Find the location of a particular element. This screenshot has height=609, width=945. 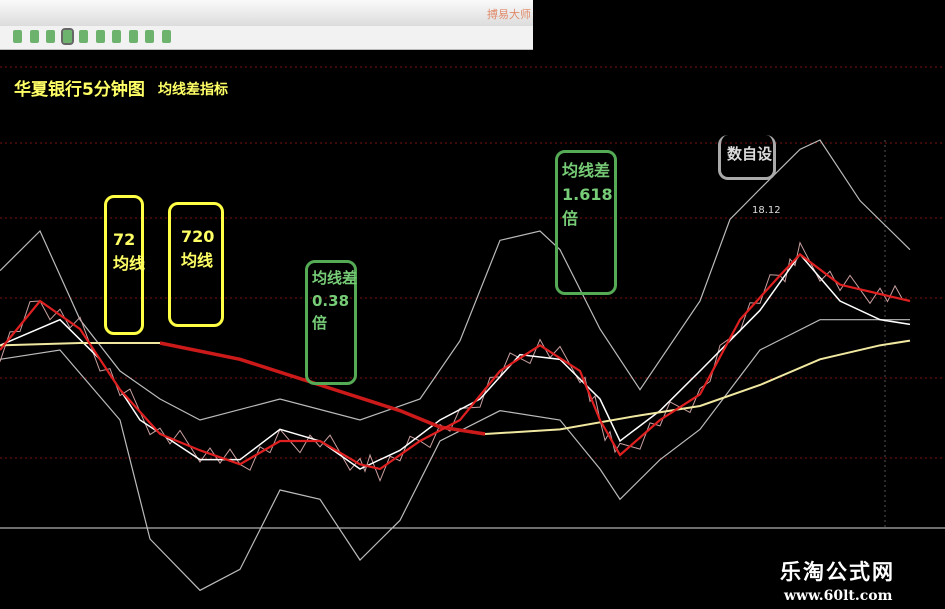

callout-custom: 数自设 is located at coordinates (747, 157).